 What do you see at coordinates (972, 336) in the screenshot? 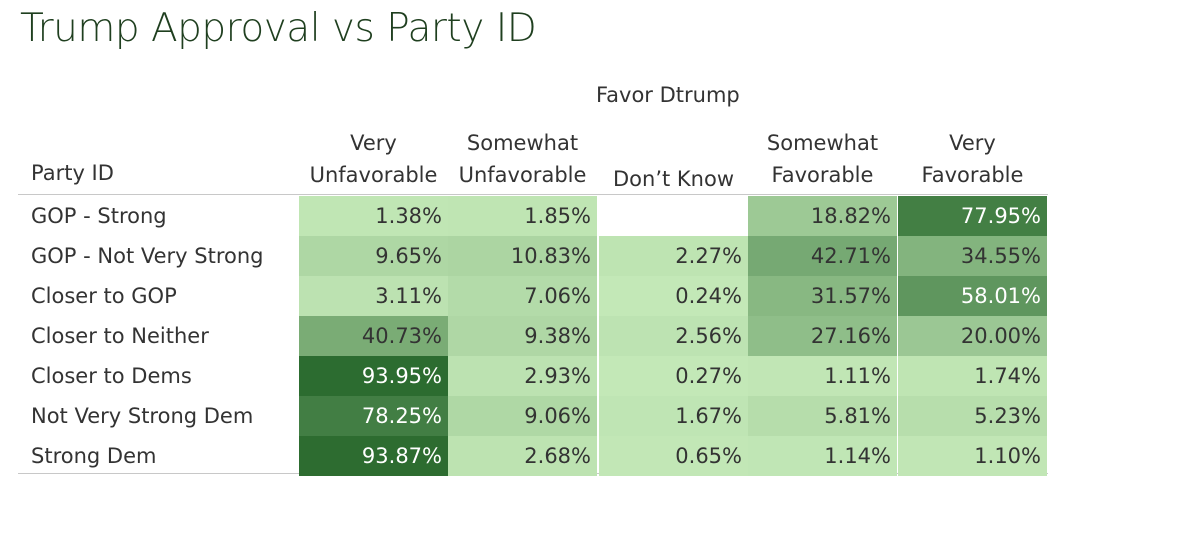
I see `heatmap-cell: 20.00%` at bounding box center [972, 336].